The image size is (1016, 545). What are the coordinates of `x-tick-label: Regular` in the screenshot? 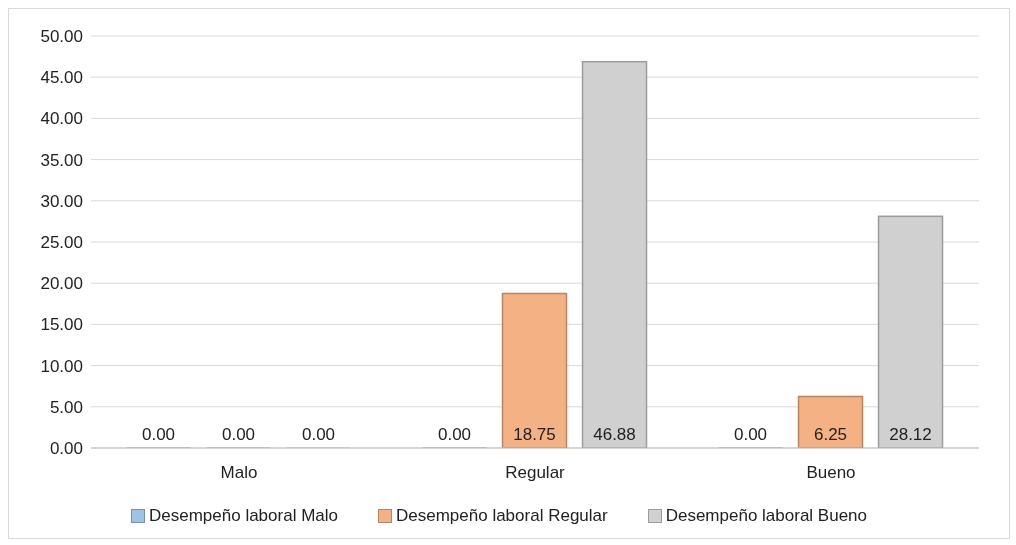 It's located at (535, 473).